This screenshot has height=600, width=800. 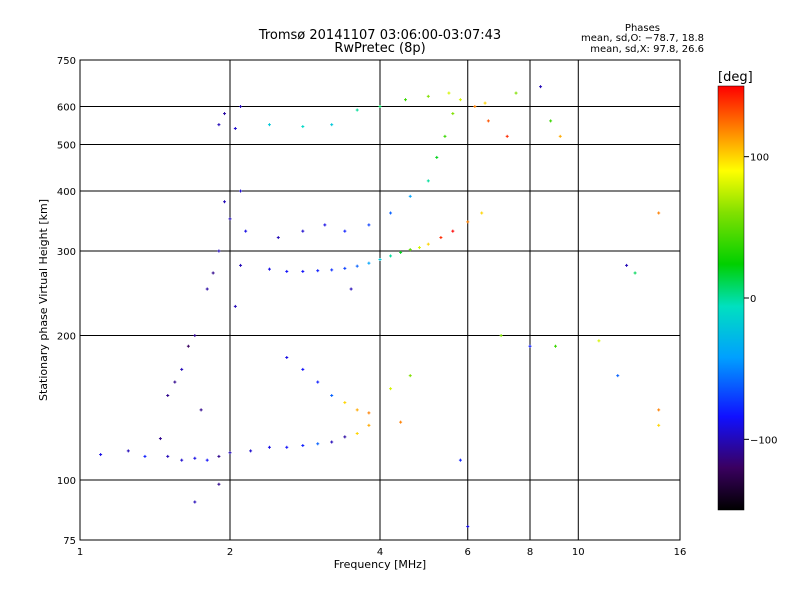 What do you see at coordinates (230, 552) in the screenshot?
I see `x-tick-label: 2` at bounding box center [230, 552].